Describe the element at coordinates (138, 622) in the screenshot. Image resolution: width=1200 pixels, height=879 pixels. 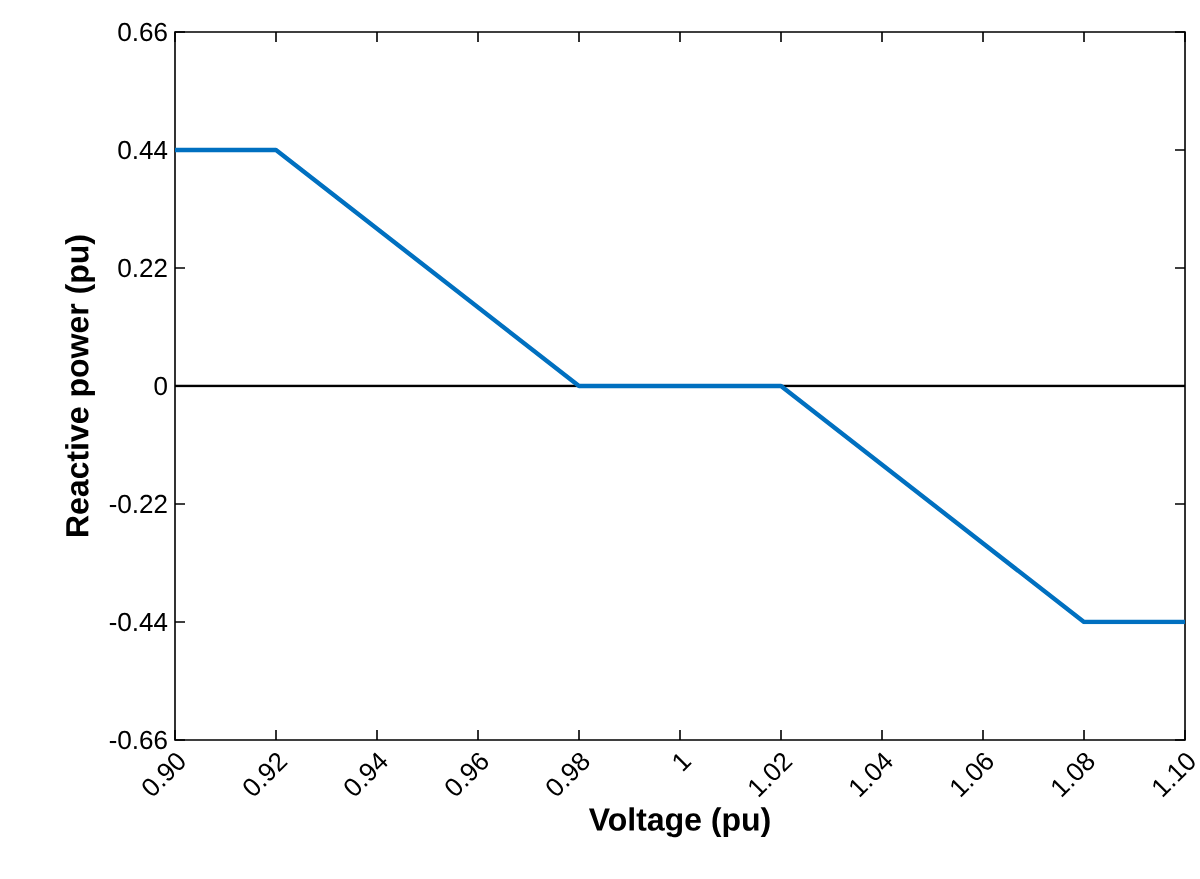
I see `y-tick-label: -0.44` at that location.